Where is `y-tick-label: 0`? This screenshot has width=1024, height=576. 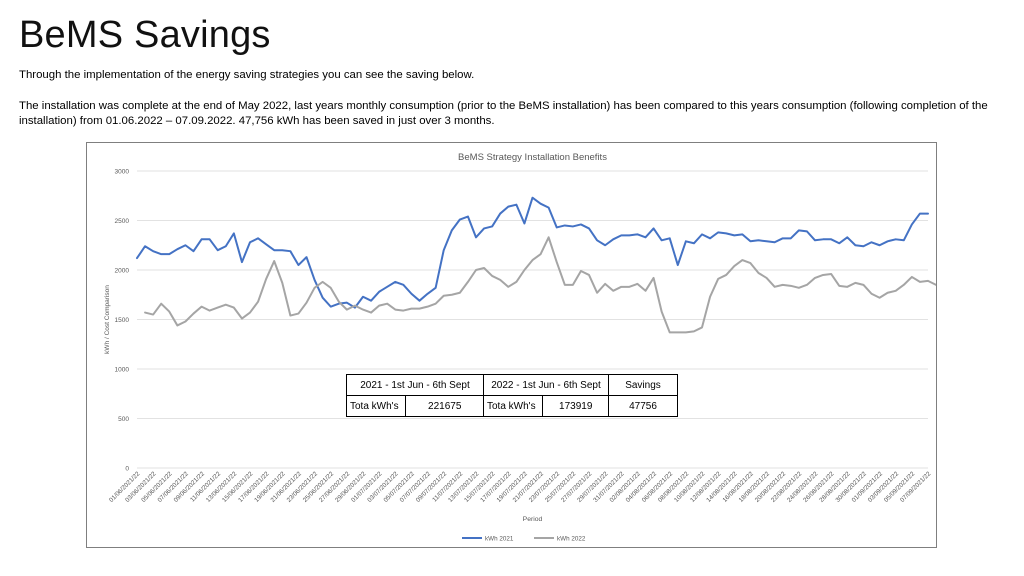
y-tick-label: 0 is located at coordinates (127, 469).